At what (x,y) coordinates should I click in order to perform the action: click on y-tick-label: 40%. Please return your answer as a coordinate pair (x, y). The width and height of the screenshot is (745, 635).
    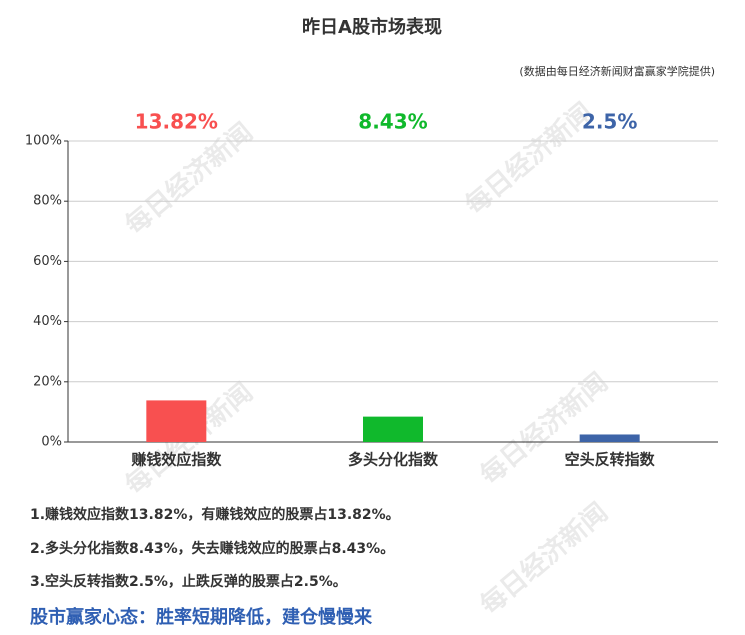
    Looking at the image, I should click on (47, 321).